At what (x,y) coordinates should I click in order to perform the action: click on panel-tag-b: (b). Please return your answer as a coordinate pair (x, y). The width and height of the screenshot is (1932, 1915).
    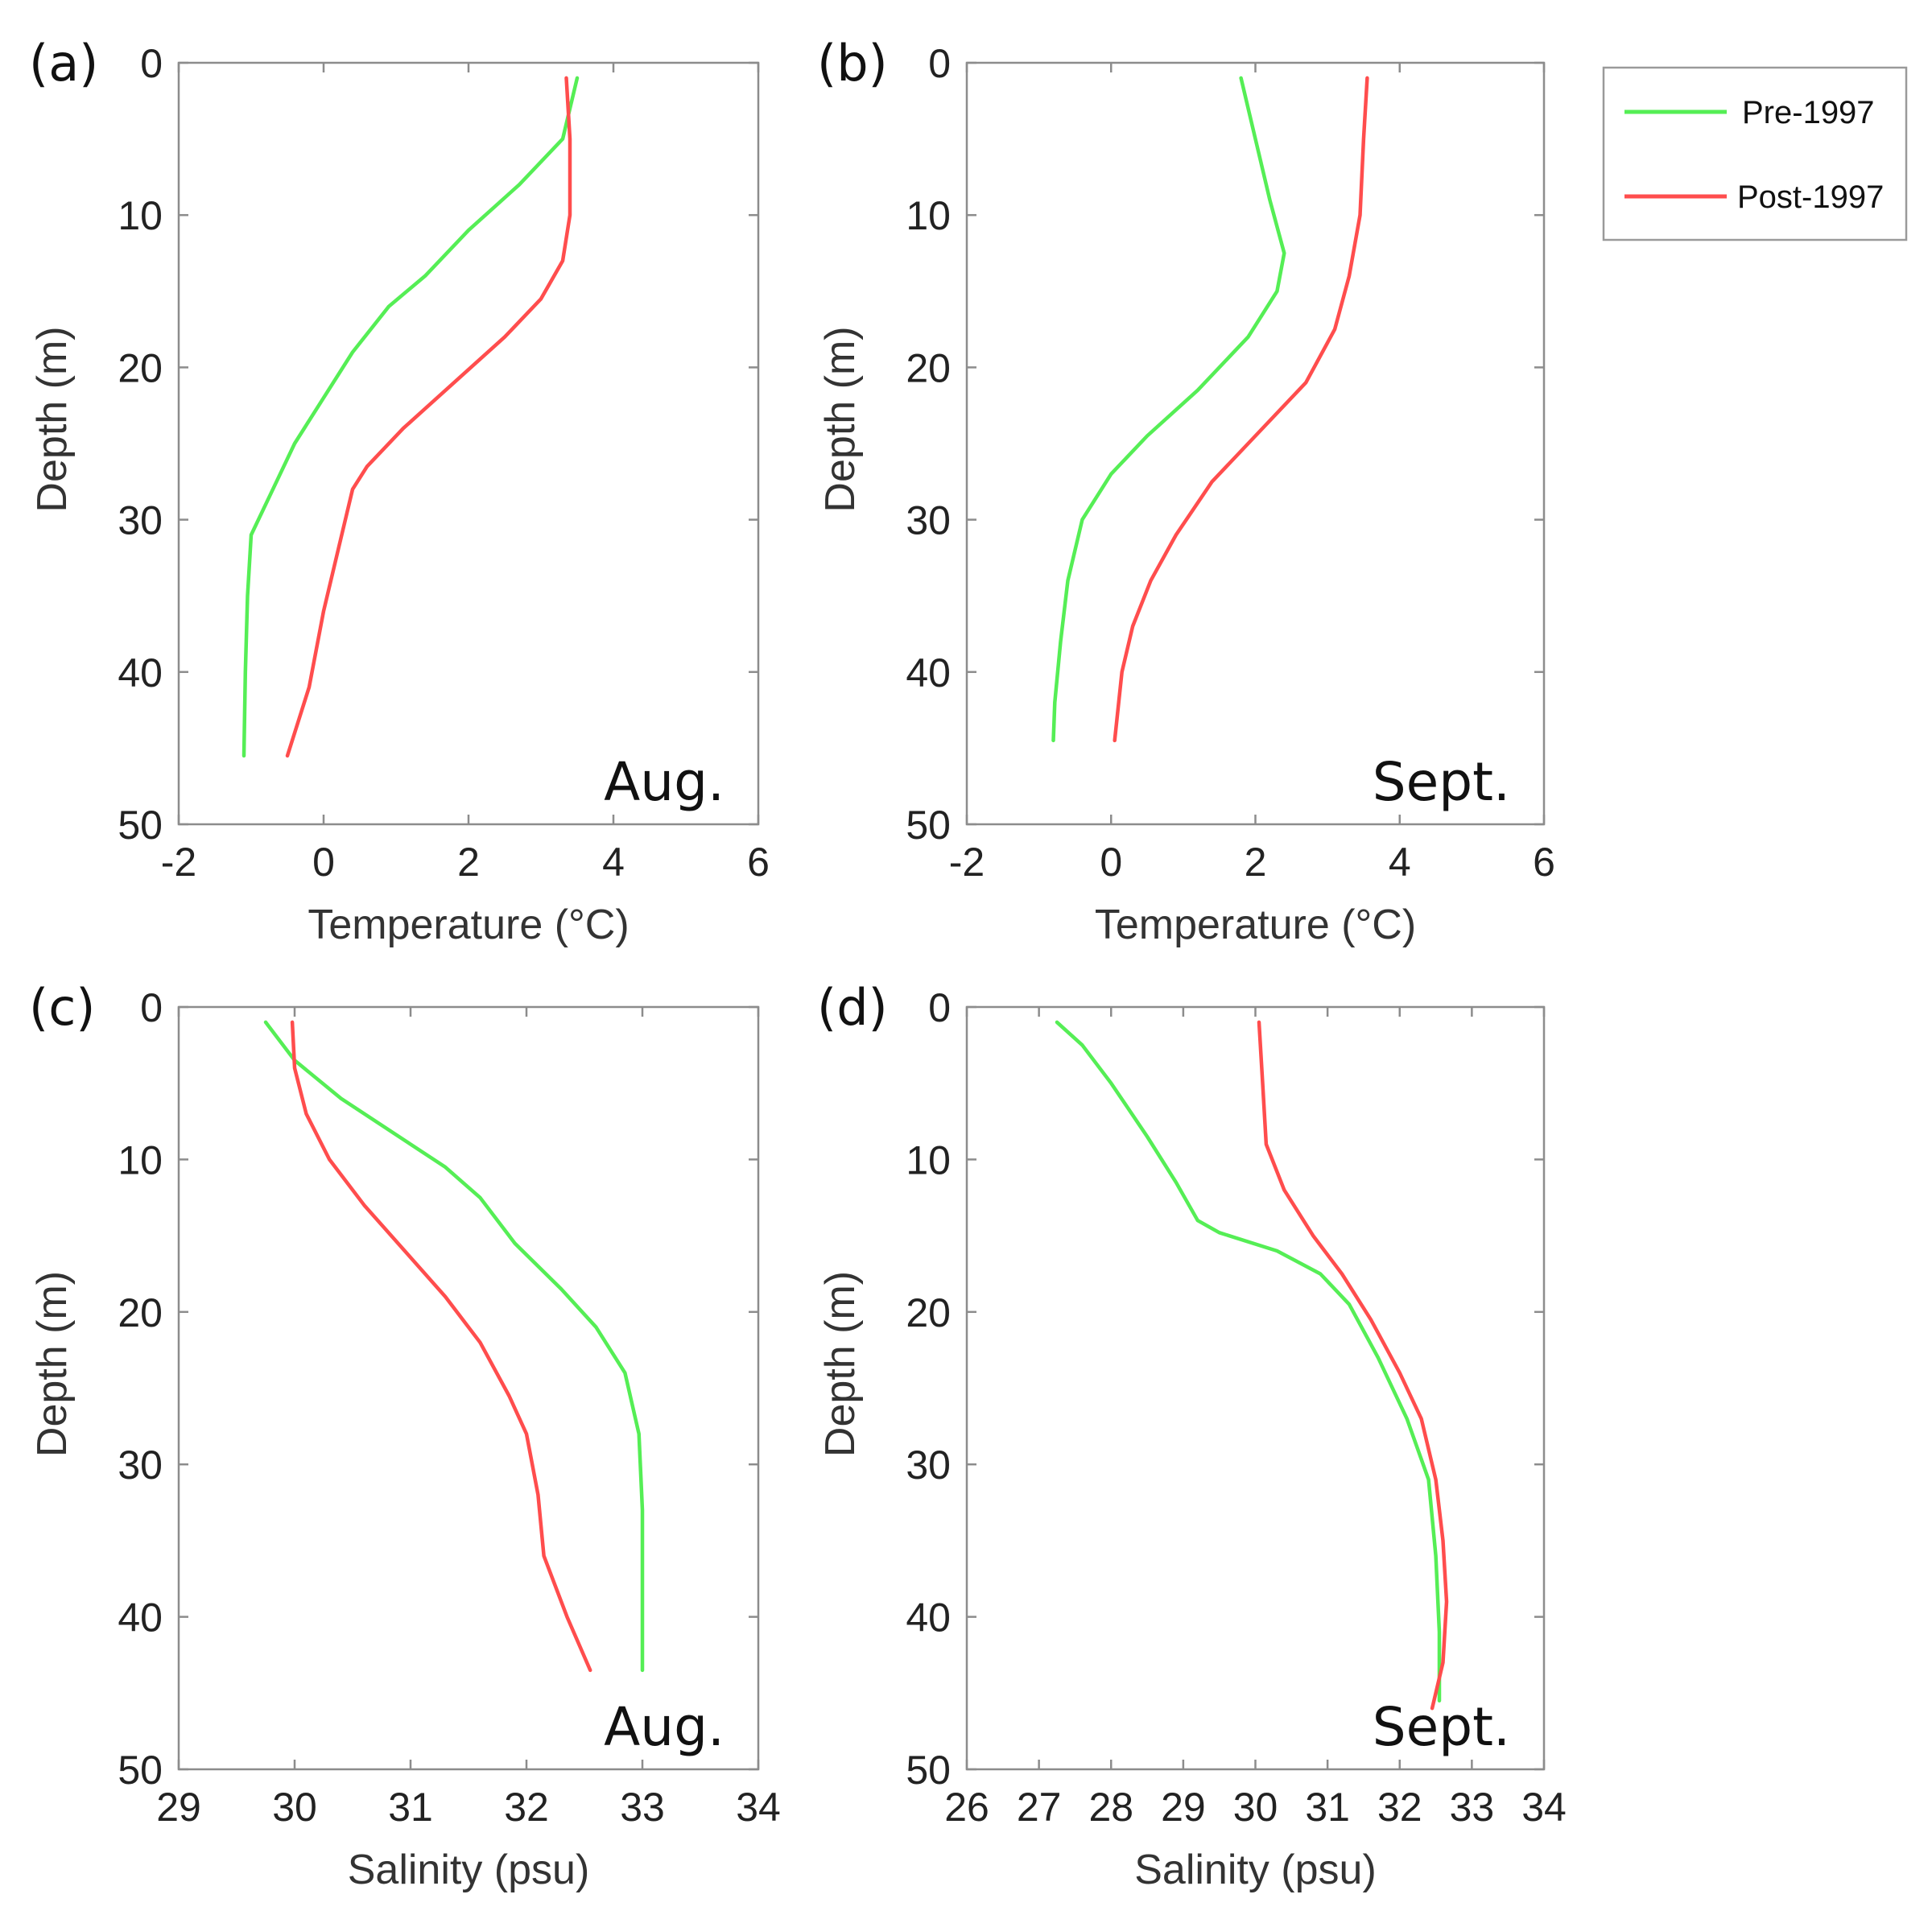
    Looking at the image, I should click on (852, 63).